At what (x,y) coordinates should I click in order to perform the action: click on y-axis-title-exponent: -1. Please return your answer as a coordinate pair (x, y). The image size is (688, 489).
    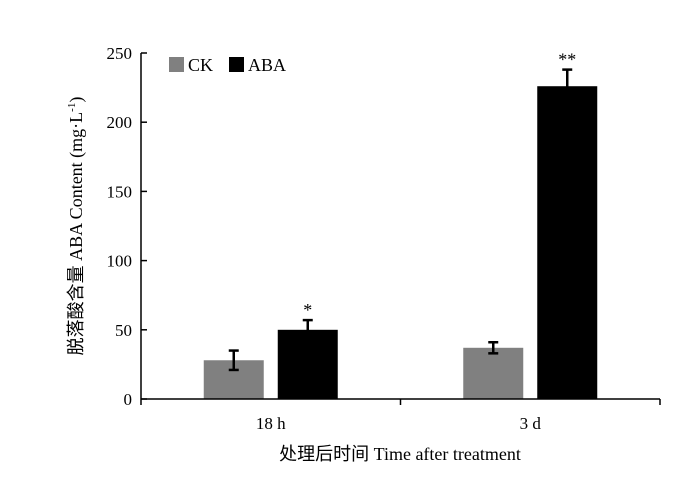
    Looking at the image, I should click on (72, 107).